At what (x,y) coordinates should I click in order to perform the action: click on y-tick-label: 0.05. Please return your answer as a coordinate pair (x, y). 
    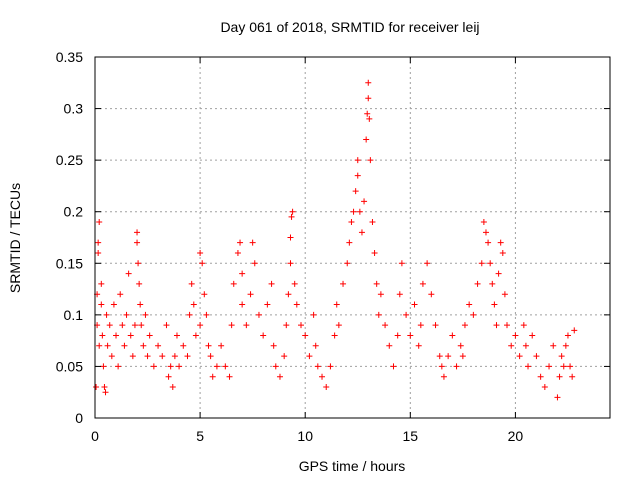
    Looking at the image, I should click on (69, 366).